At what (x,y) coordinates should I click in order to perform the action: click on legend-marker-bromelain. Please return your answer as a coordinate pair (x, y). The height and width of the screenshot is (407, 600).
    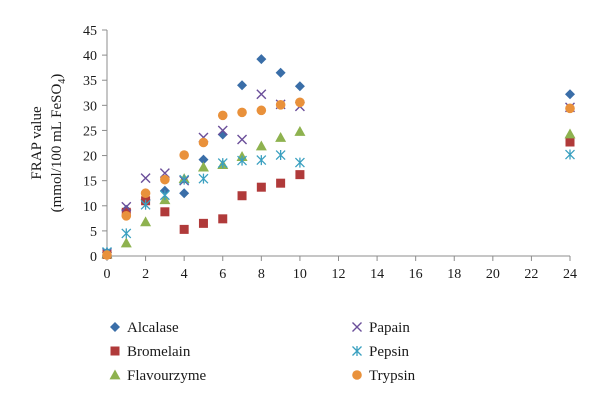
    Looking at the image, I should click on (115, 351).